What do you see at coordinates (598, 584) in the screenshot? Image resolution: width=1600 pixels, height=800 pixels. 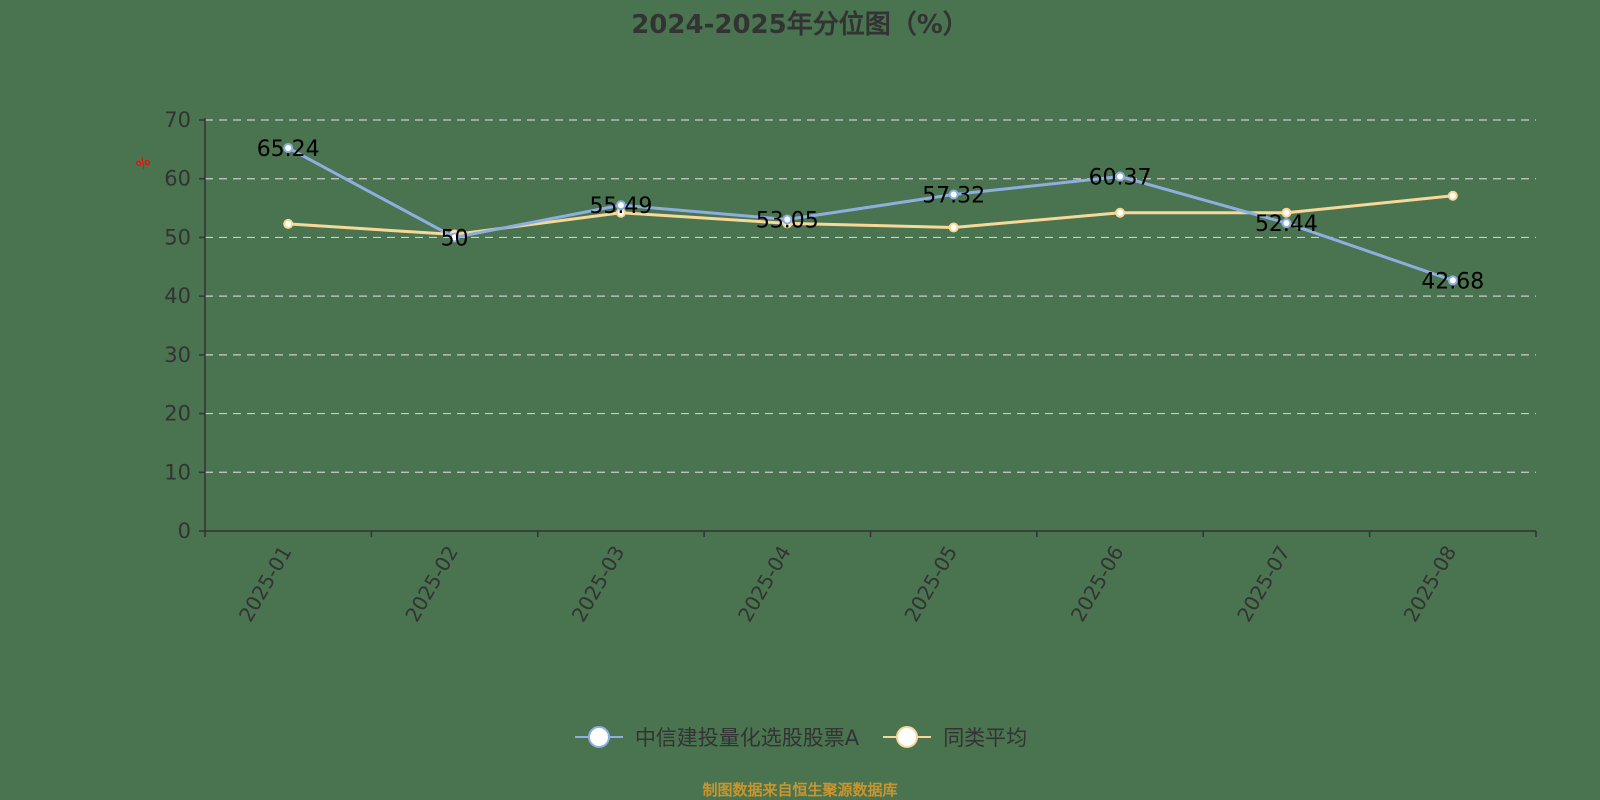 I see `x-tick-label: 2025-03` at bounding box center [598, 584].